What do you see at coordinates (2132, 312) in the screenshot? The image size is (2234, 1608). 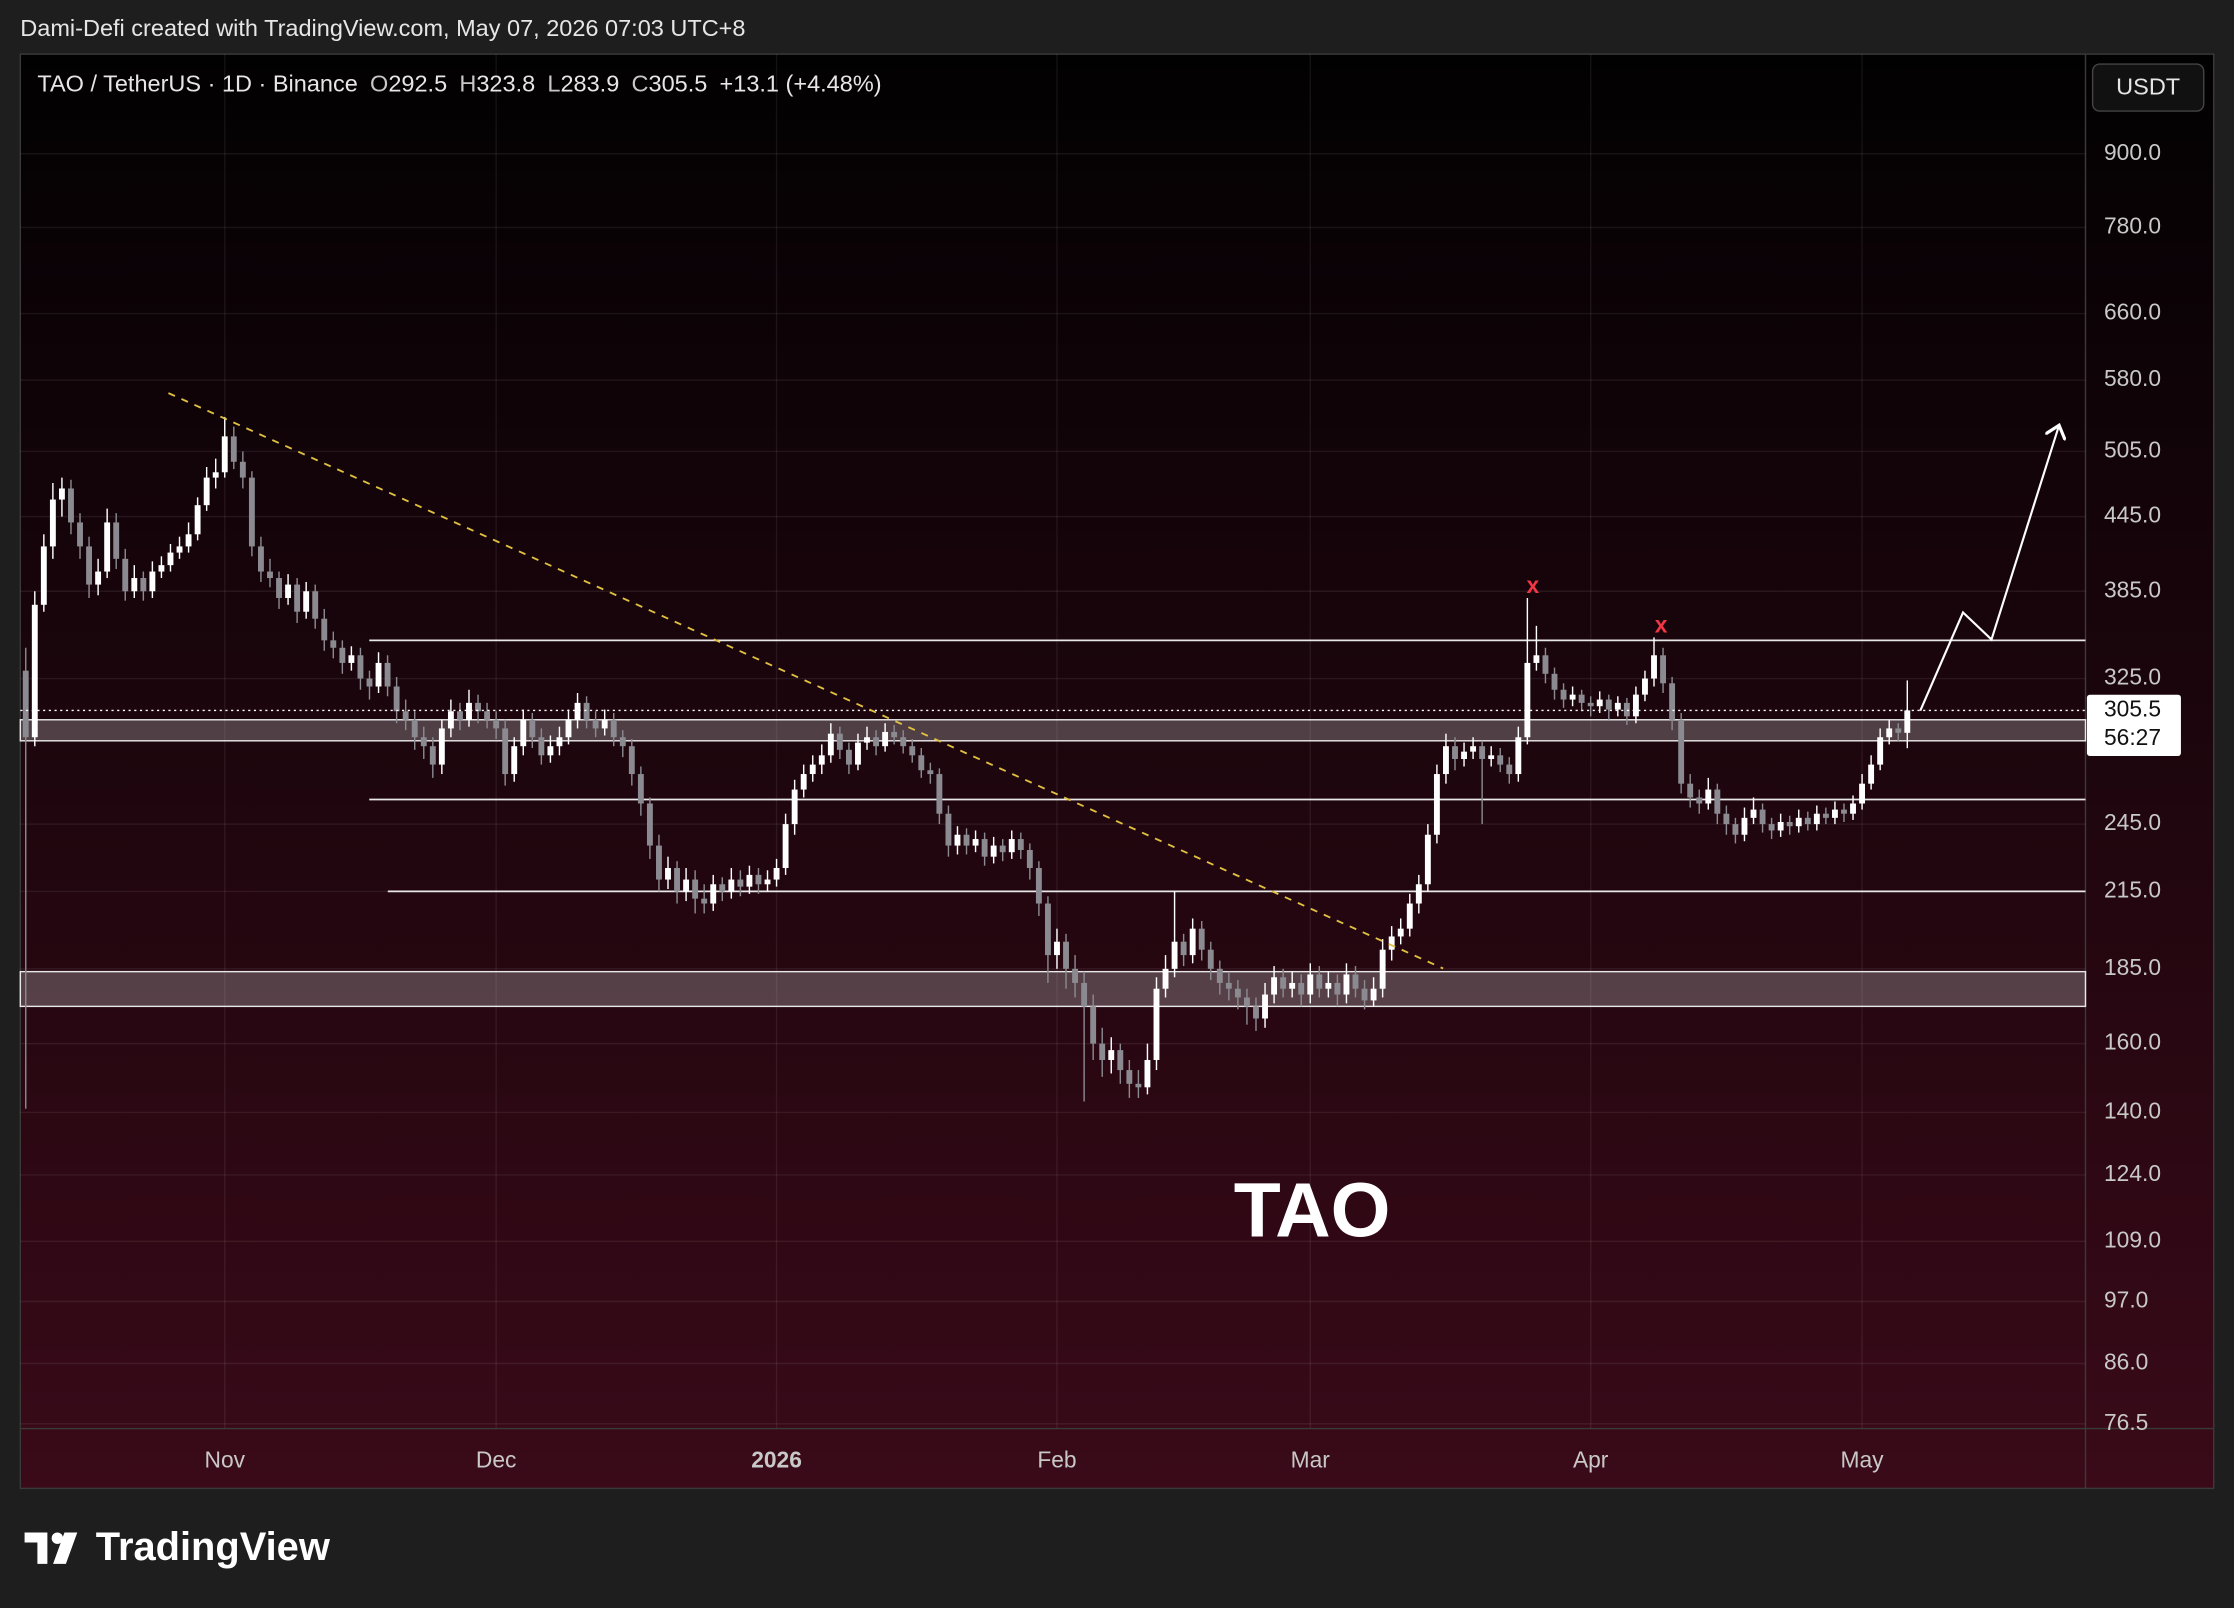 I see `y-tick-label: 660.0` at bounding box center [2132, 312].